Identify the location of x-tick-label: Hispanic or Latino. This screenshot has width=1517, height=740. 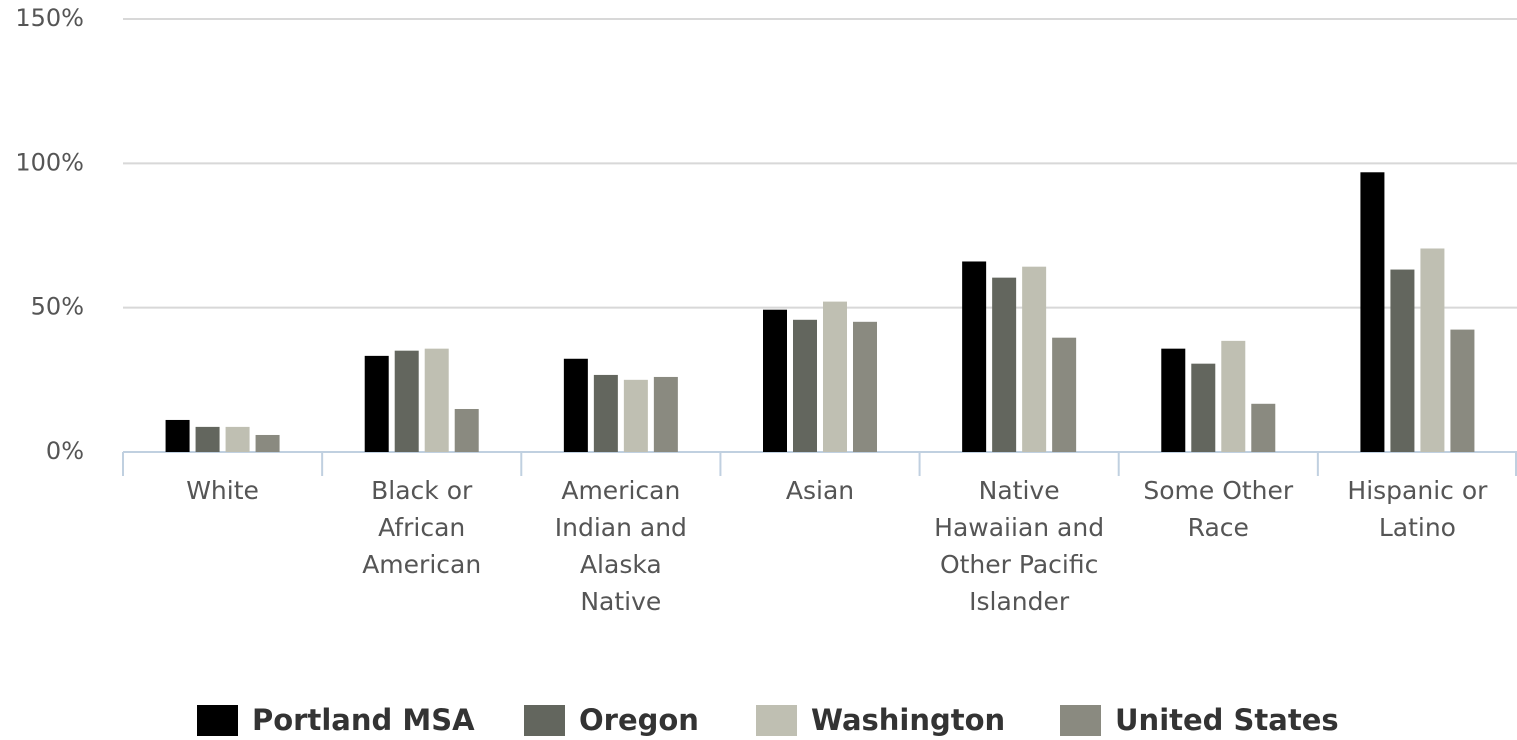
(1417, 509).